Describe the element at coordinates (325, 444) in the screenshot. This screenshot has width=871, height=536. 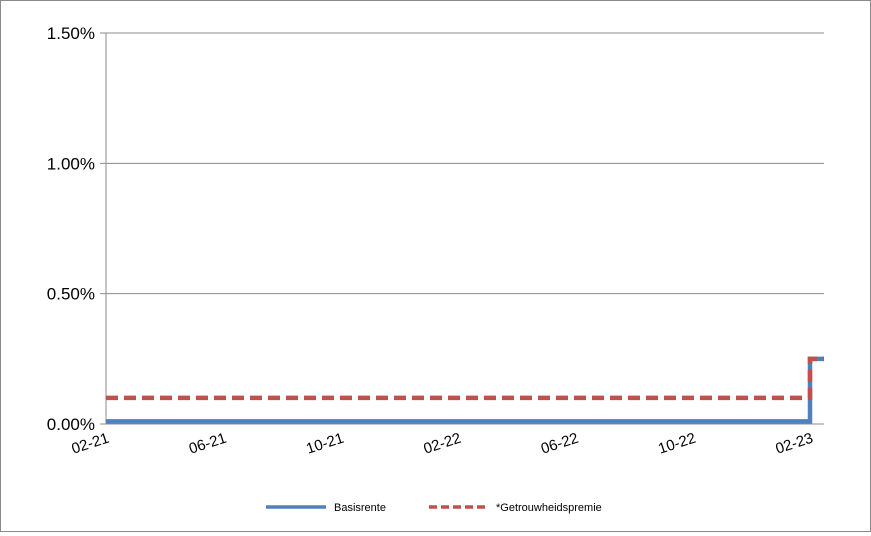
I see `x-tick-label: 10-21` at that location.